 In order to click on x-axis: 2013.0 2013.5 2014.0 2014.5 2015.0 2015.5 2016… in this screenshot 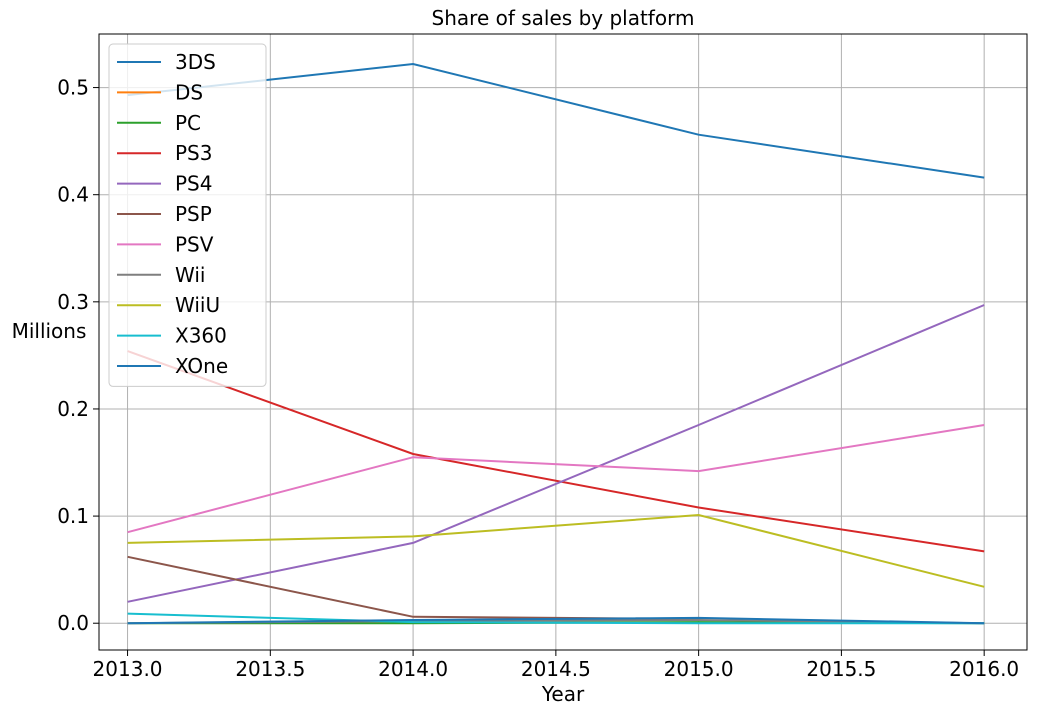, I will do `click(556, 665)`.